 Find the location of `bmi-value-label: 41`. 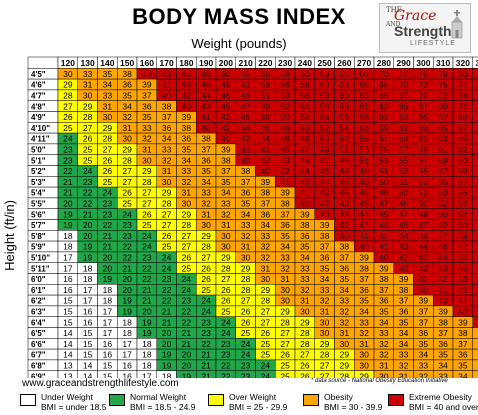

bmi-value-label: 41 is located at coordinates (167, 85).